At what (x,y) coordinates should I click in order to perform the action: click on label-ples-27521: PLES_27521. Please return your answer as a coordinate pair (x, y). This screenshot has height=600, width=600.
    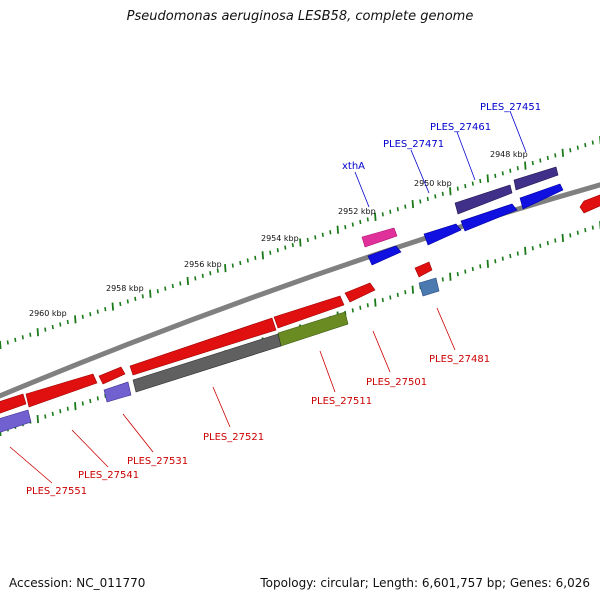
    Looking at the image, I should click on (233, 437).